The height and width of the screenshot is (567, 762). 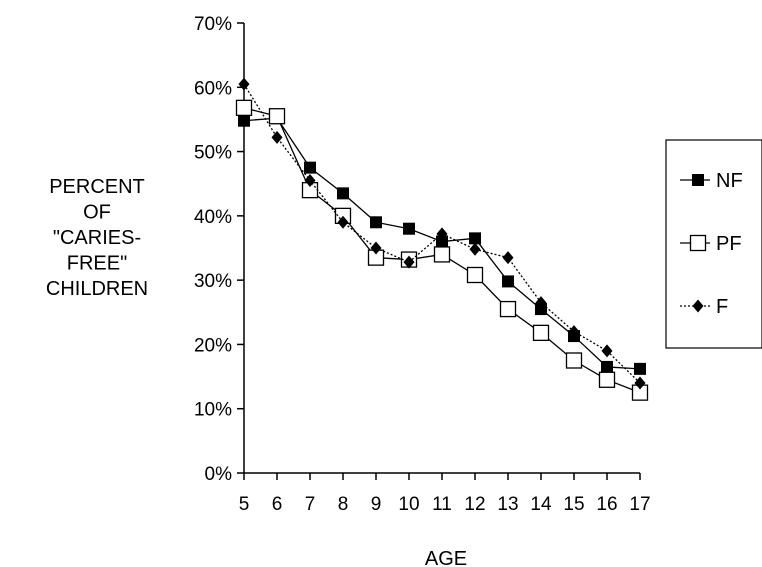 What do you see at coordinates (213, 217) in the screenshot?
I see `y-tick-label: 40%` at bounding box center [213, 217].